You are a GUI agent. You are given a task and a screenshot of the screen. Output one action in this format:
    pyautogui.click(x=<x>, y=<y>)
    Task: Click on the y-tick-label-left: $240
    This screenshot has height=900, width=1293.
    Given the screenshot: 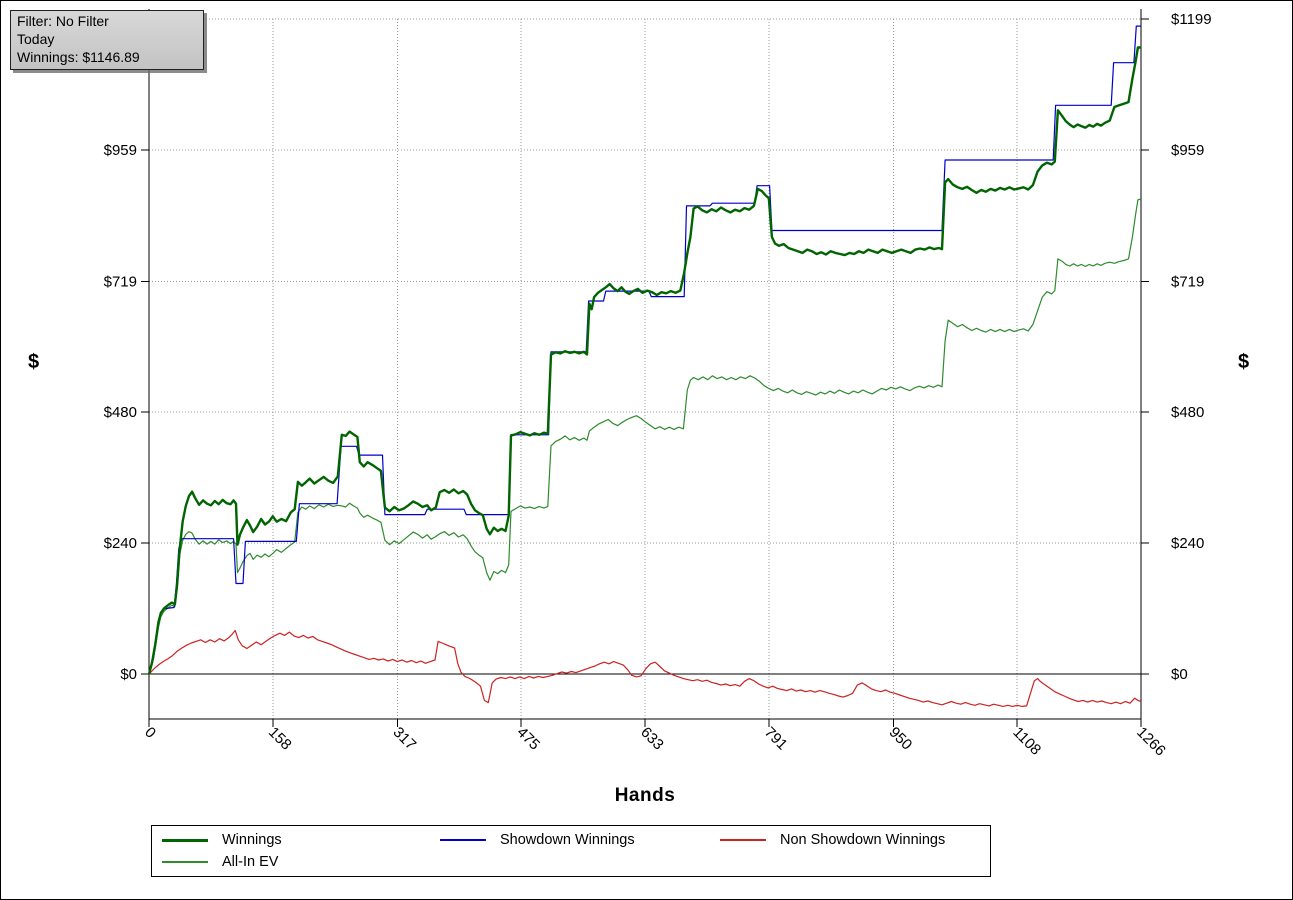 What is the action you would take?
    pyautogui.click(x=120, y=543)
    